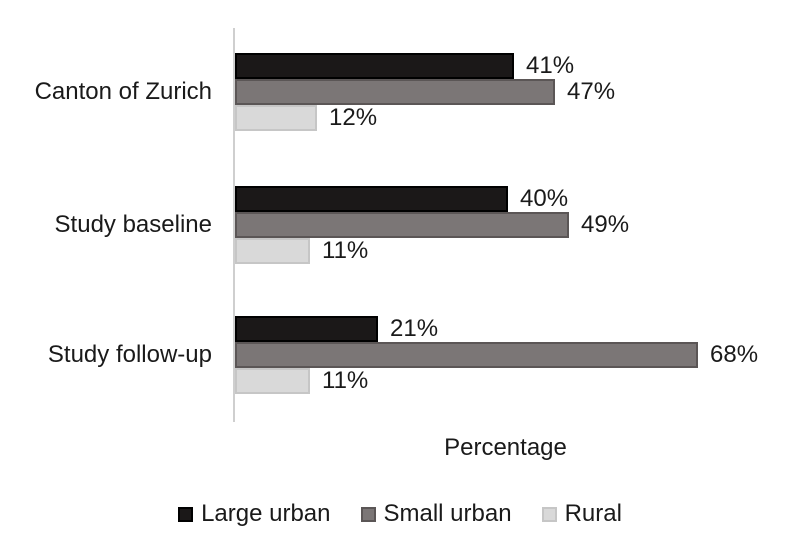  I want to click on category-label-canton-of-zurich: Canton of Zurich, so click(123, 91).